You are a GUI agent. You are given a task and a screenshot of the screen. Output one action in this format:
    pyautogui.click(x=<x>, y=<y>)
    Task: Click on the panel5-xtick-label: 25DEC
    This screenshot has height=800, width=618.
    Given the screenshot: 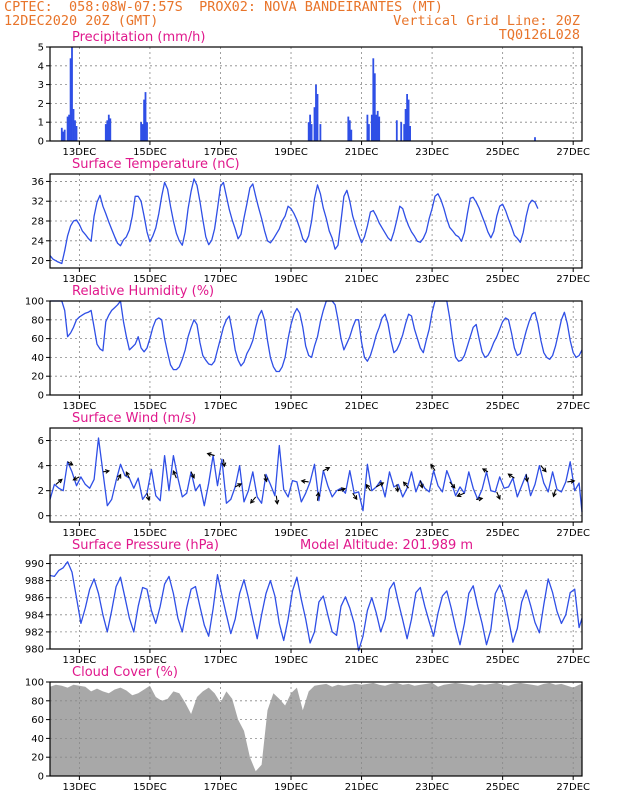 What is the action you would take?
    pyautogui.click(x=503, y=660)
    